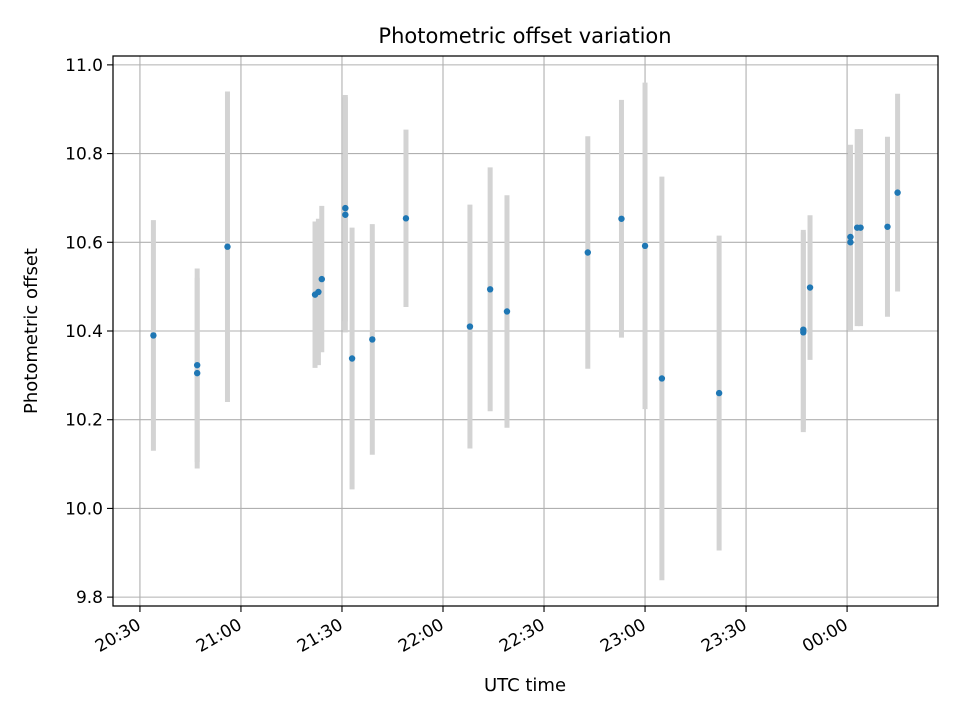 This screenshot has height=720, width=960. What do you see at coordinates (84, 509) in the screenshot?
I see `y-tick-label: 10.0` at bounding box center [84, 509].